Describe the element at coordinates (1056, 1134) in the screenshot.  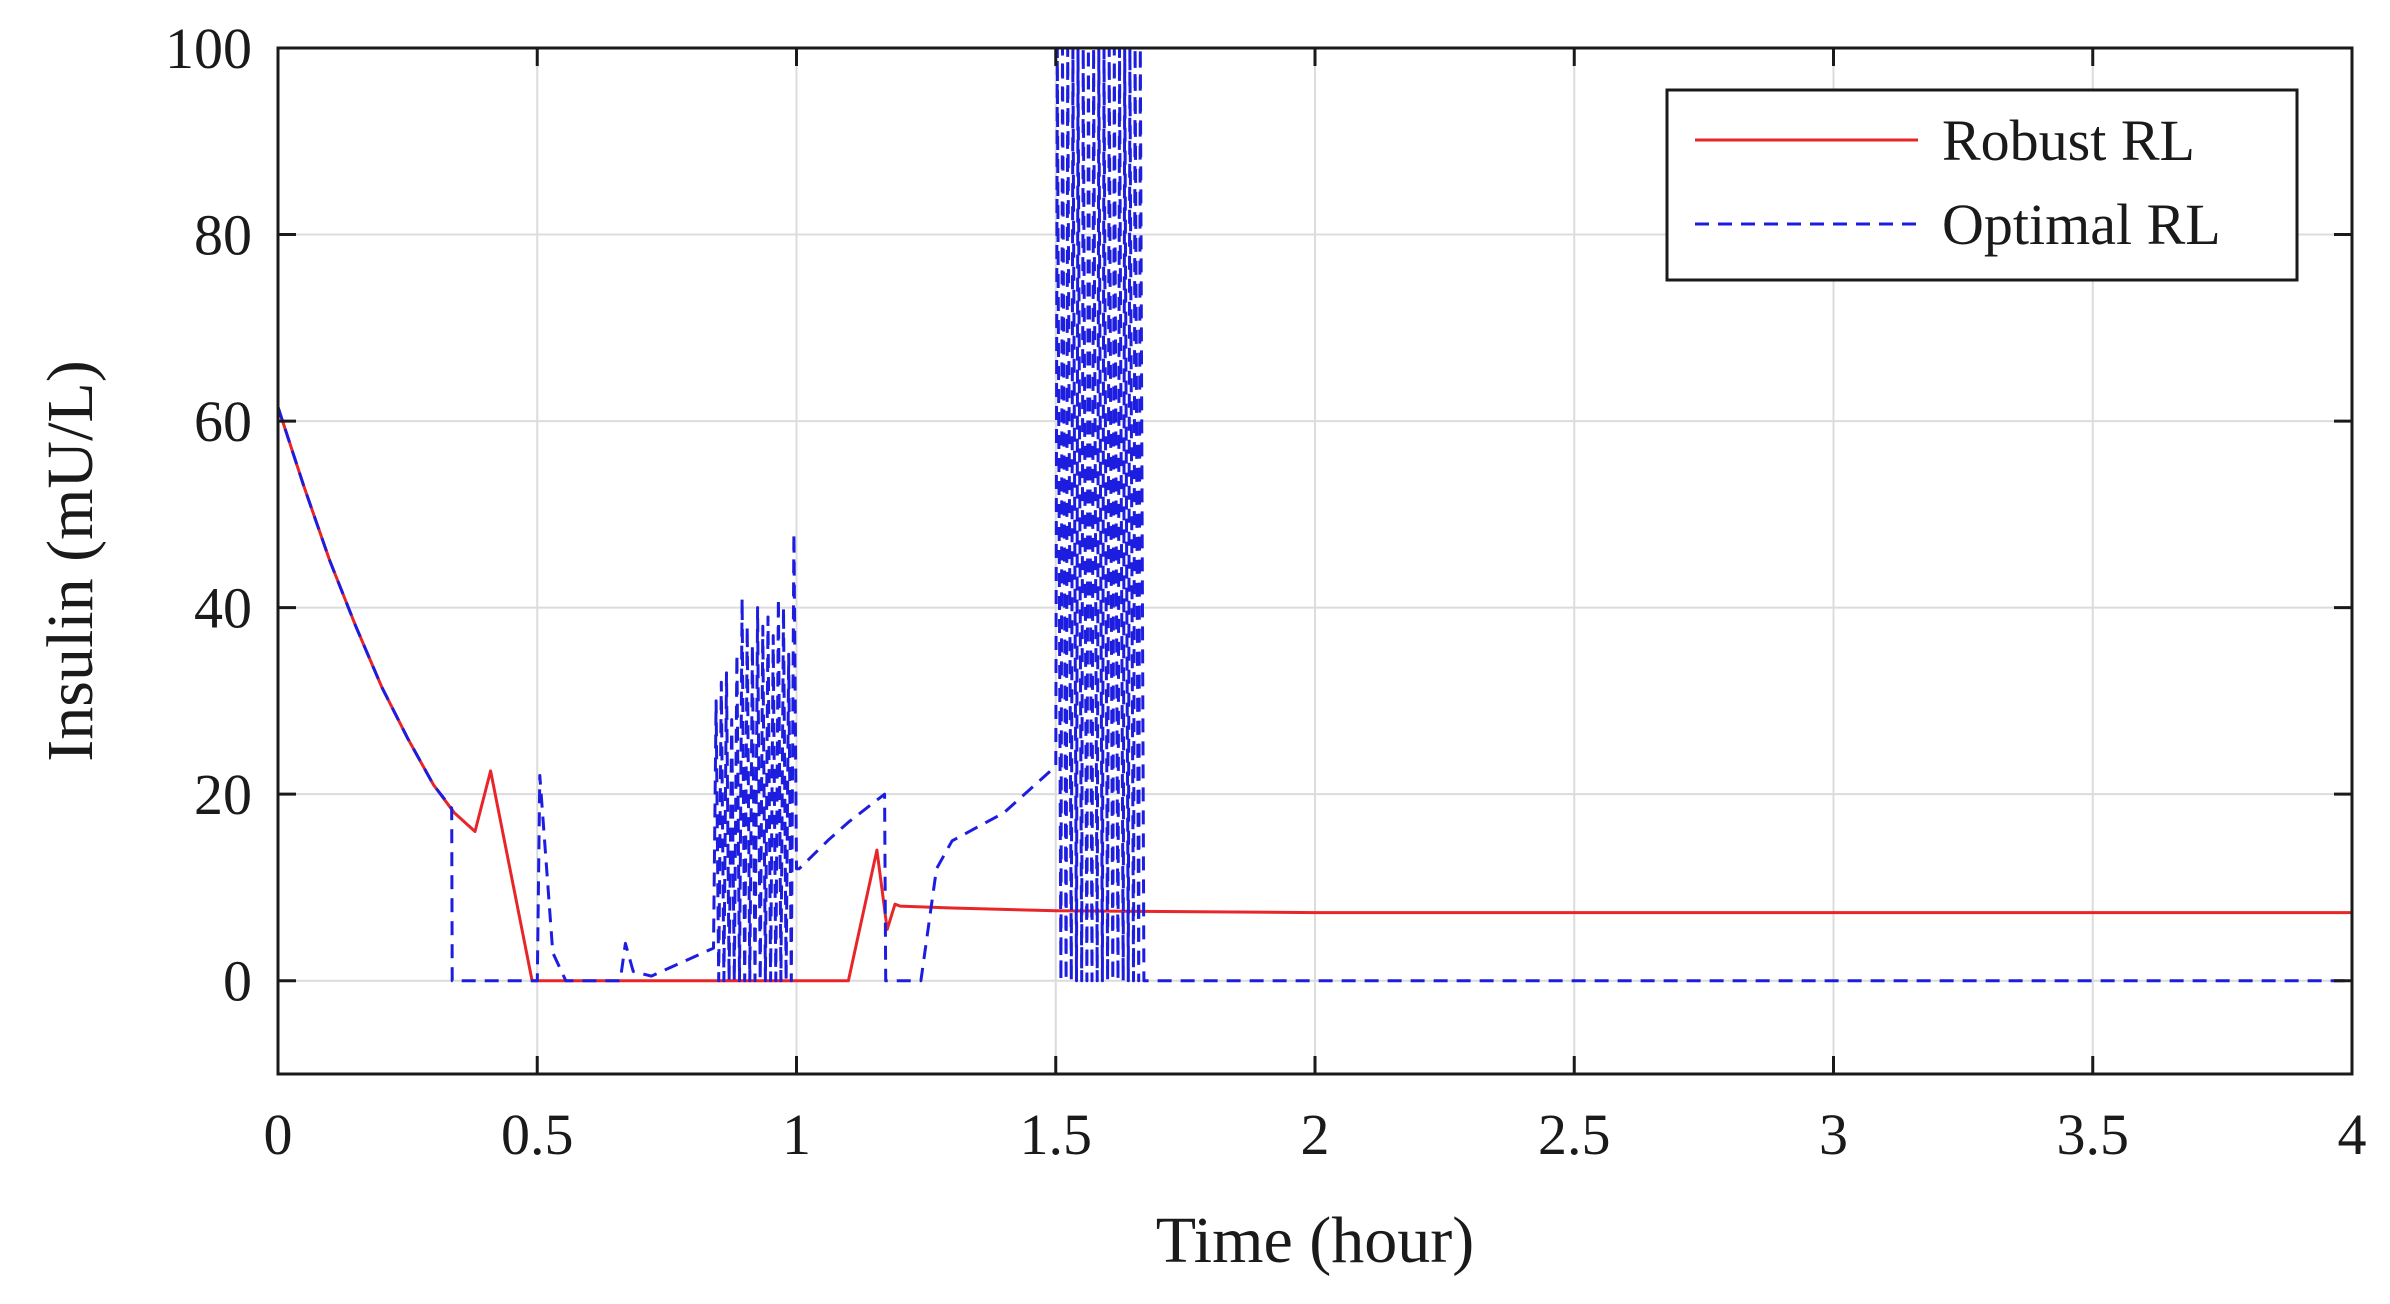
I see `x-tick-label: 1.5` at that location.